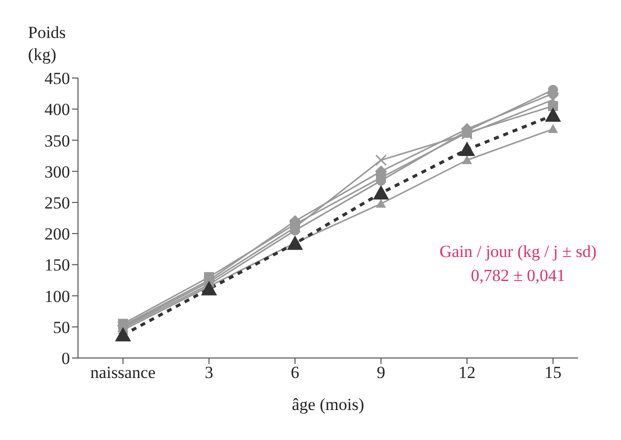  I want to click on y-tick-label: 0, so click(66, 358).